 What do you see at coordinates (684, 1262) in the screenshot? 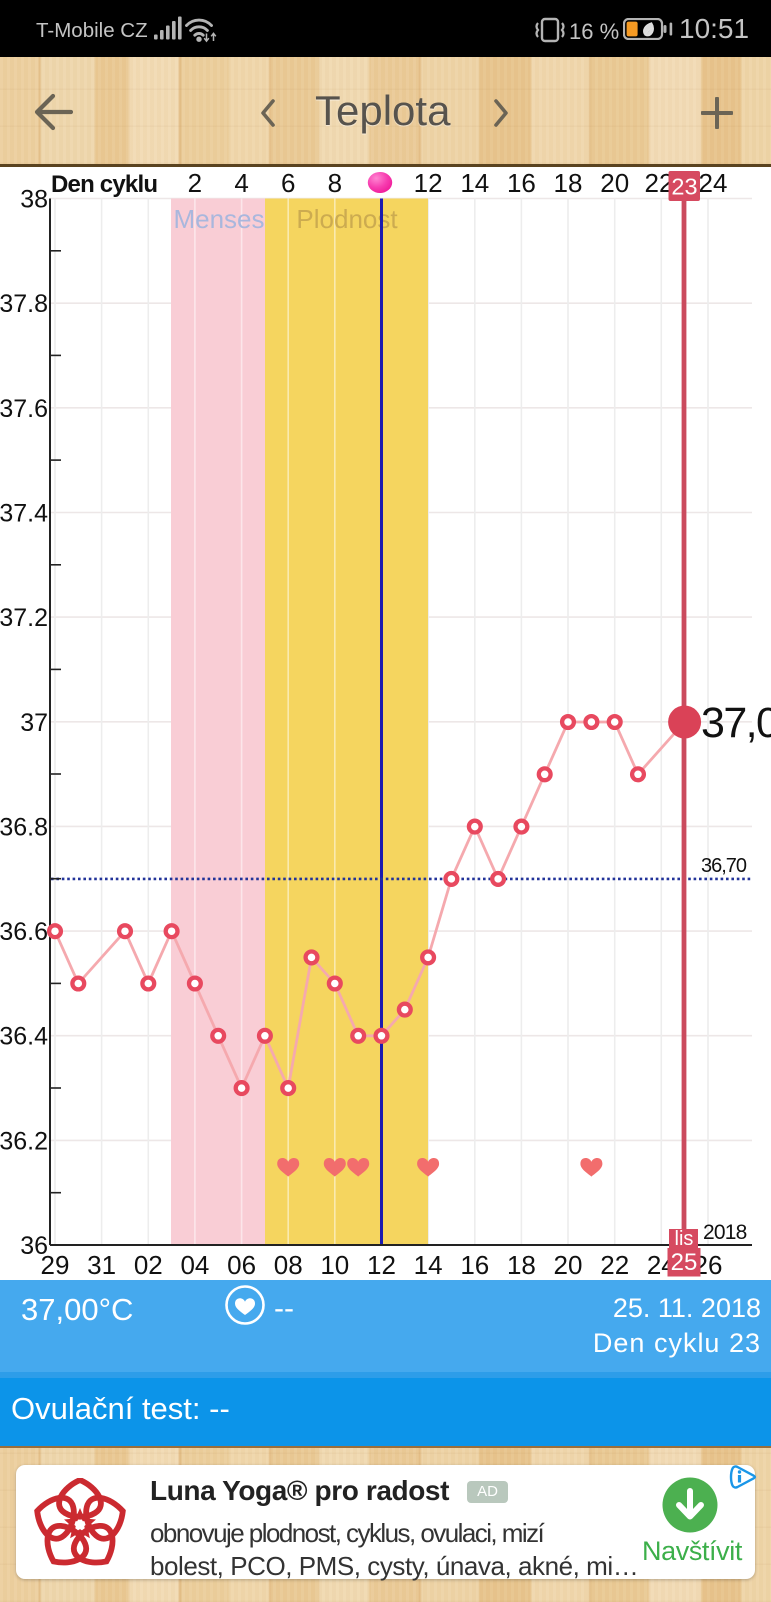
I see `svg-text: 25` at bounding box center [684, 1262].